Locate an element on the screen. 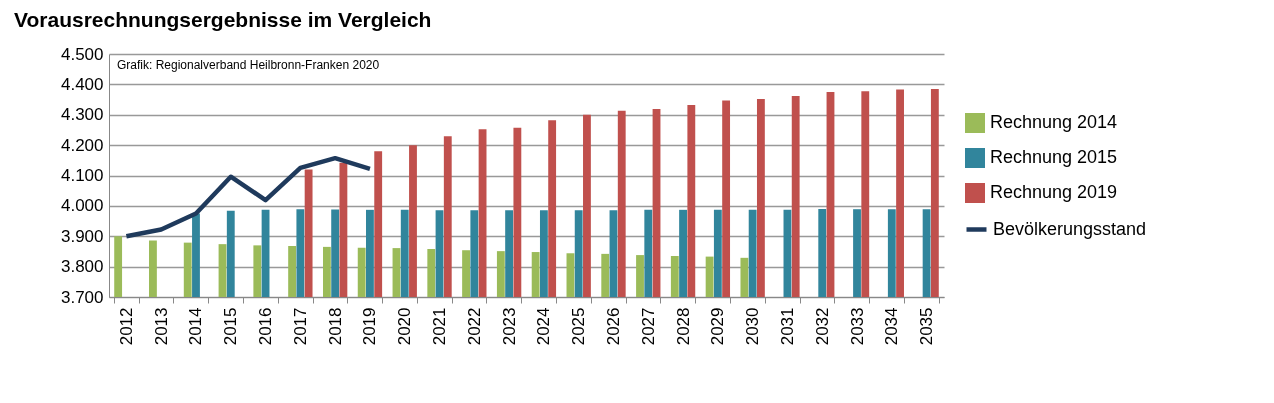  x-tick-label: 2028 is located at coordinates (683, 326).